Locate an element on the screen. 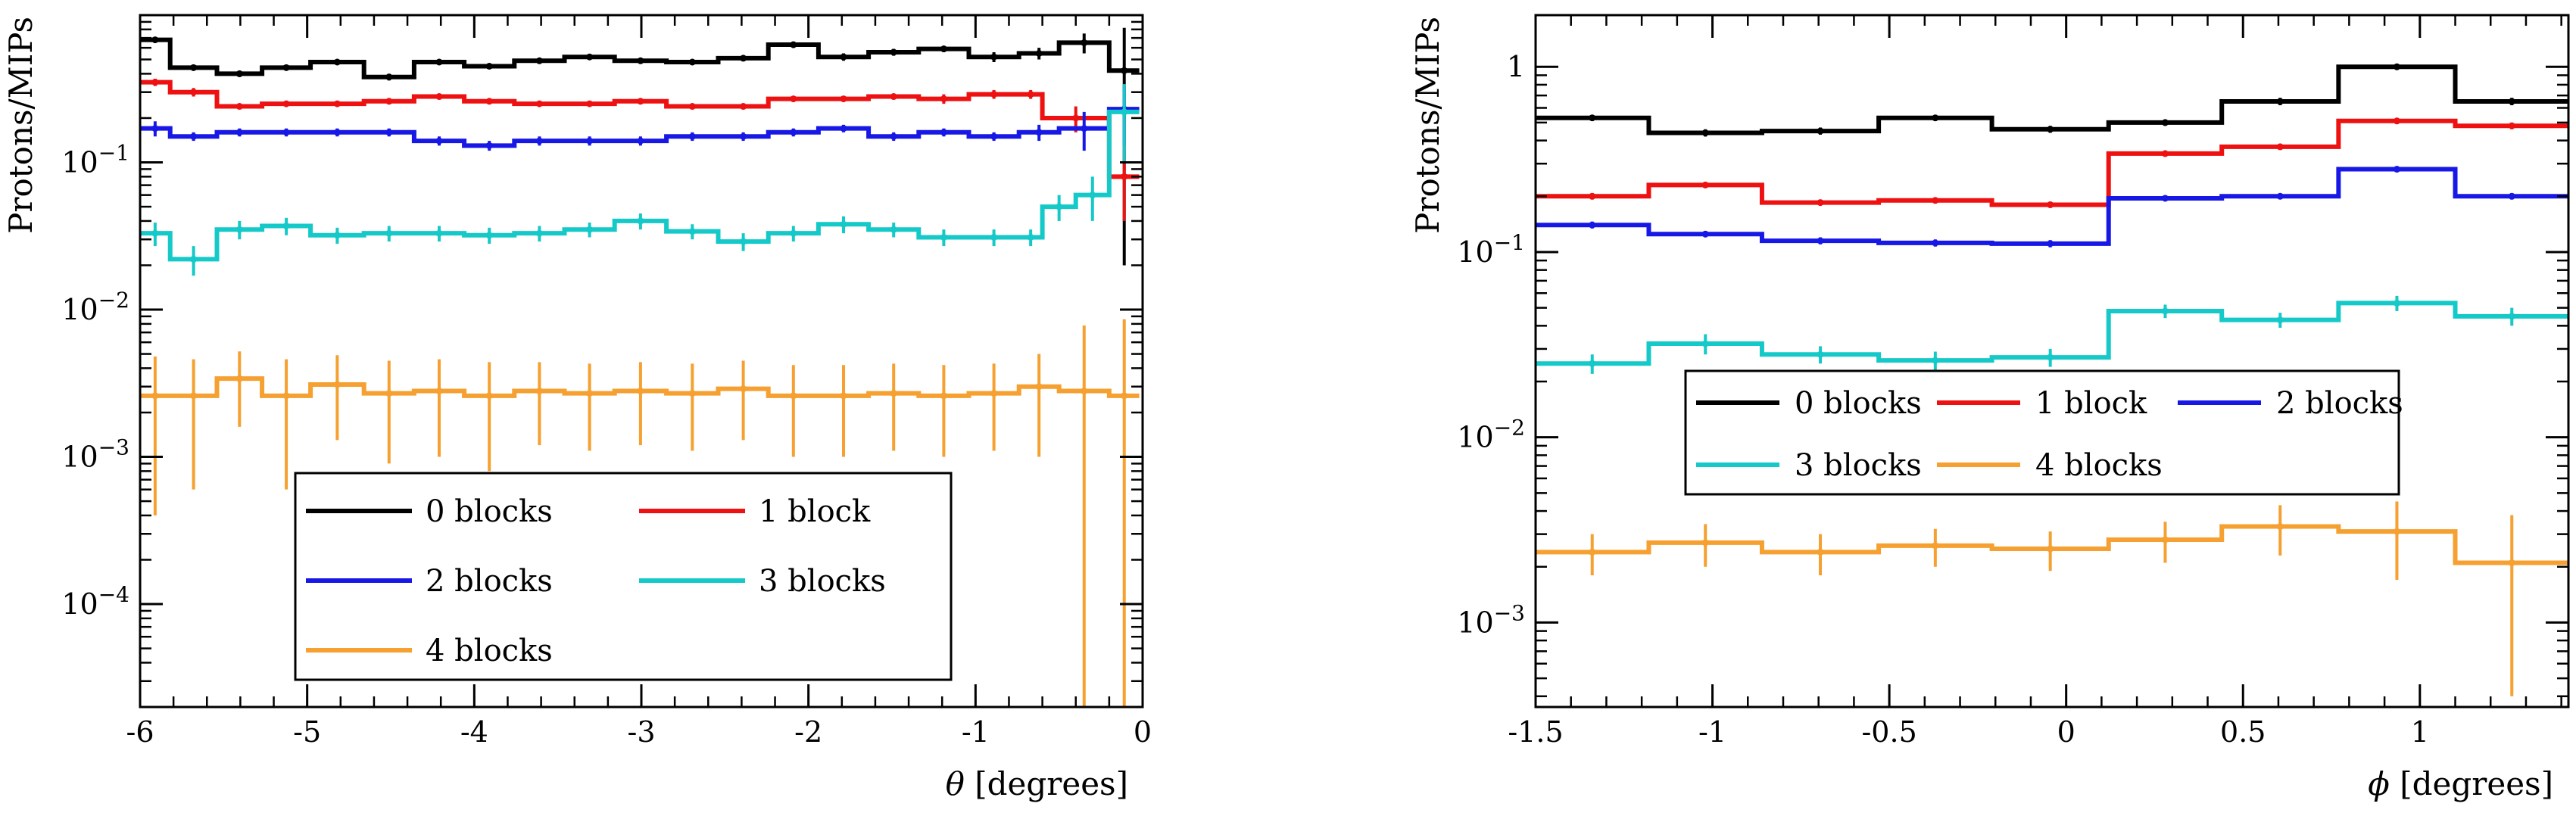 The height and width of the screenshot is (816, 2576). series-4-blocks is located at coordinates (2052, 598).